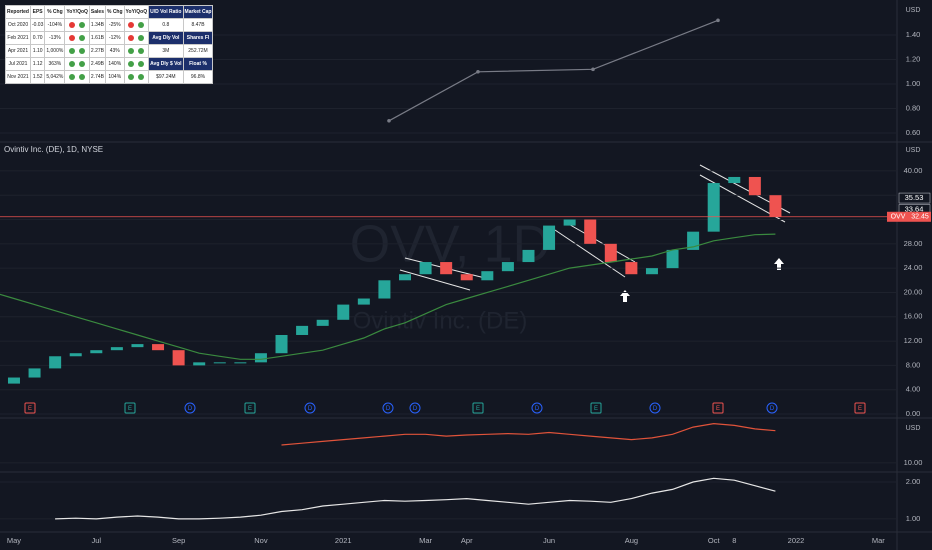  I want to click on y-tick-label: 0.00, so click(913, 413).